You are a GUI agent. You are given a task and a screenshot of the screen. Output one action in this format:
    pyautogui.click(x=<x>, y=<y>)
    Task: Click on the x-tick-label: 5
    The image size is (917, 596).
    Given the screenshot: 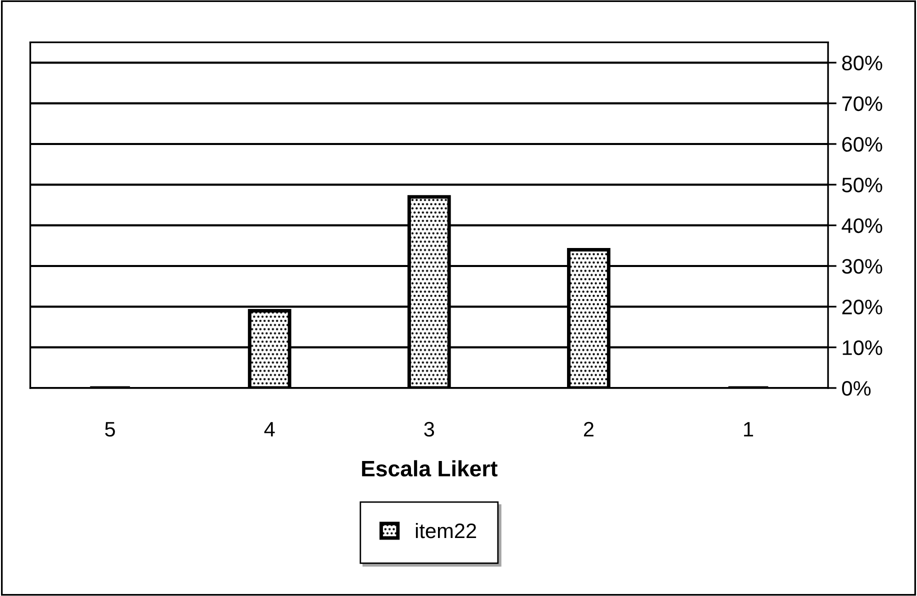 What is the action you would take?
    pyautogui.click(x=110, y=429)
    